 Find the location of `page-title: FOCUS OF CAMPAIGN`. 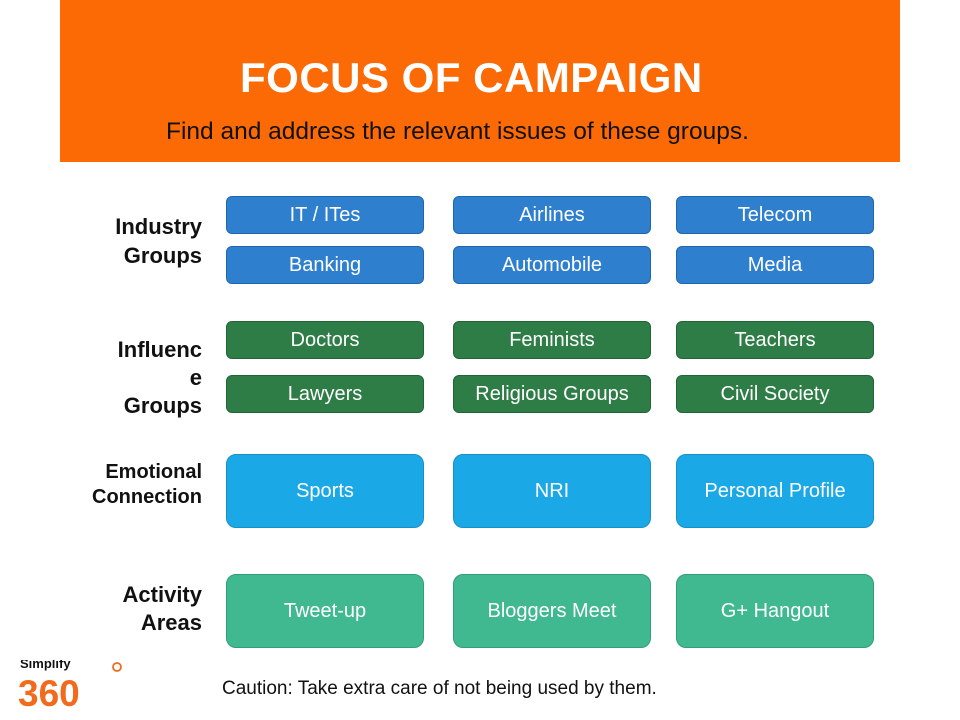

page-title: FOCUS OF CAMPAIGN is located at coordinates (471, 77).